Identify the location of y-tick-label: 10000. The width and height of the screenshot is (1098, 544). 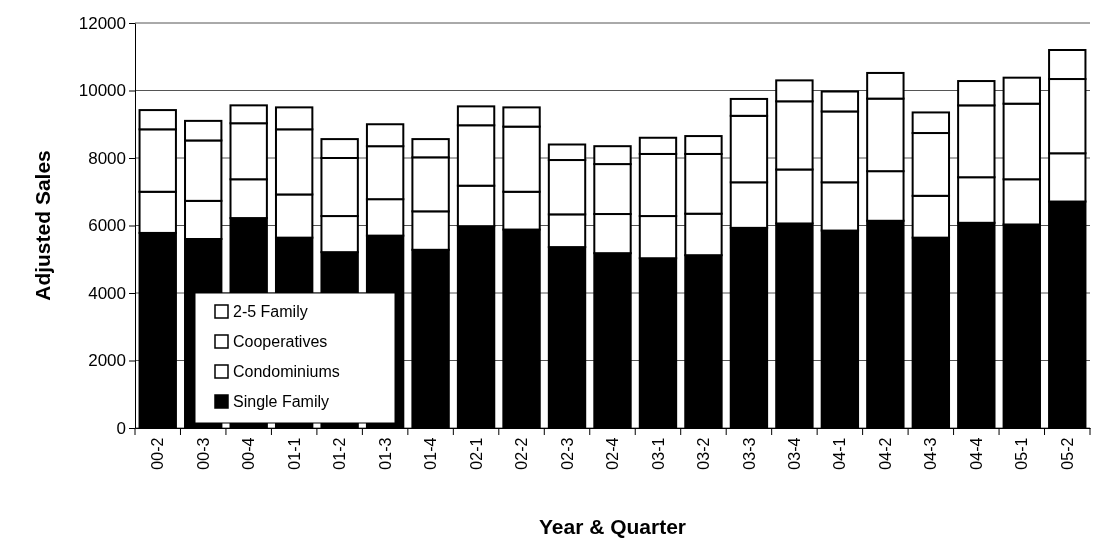
(102, 91).